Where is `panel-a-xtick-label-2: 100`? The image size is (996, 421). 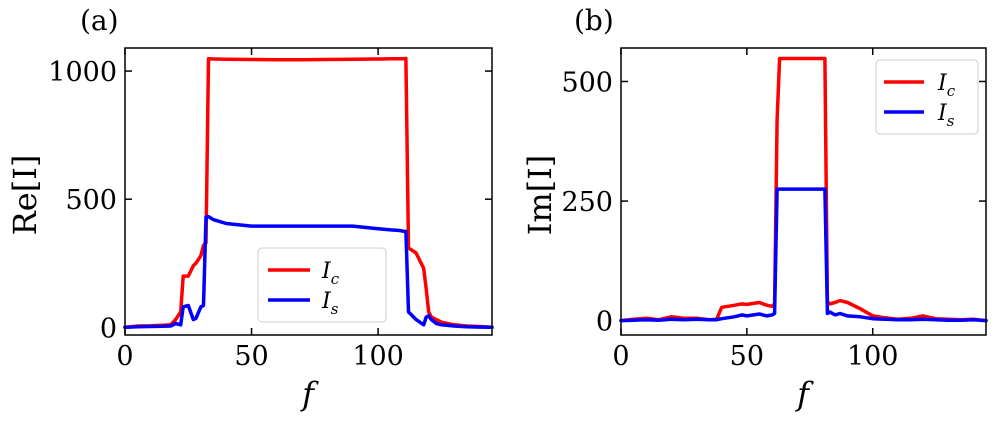
panel-a-xtick-label-2: 100 is located at coordinates (378, 356).